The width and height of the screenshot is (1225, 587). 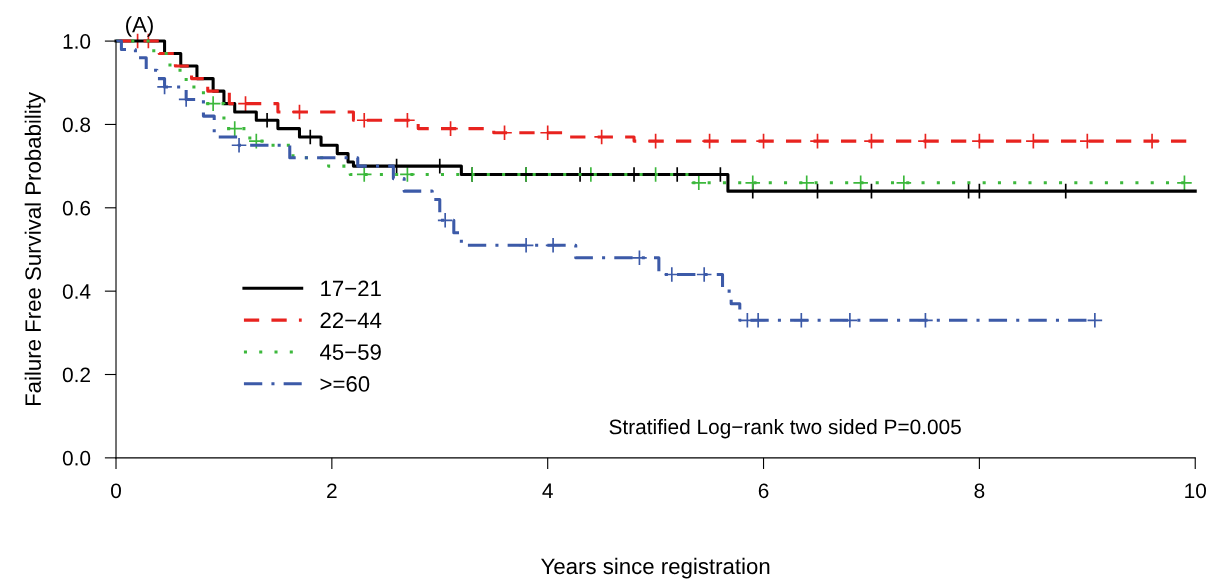 I want to click on legend-label: 17−21, so click(x=351, y=288).